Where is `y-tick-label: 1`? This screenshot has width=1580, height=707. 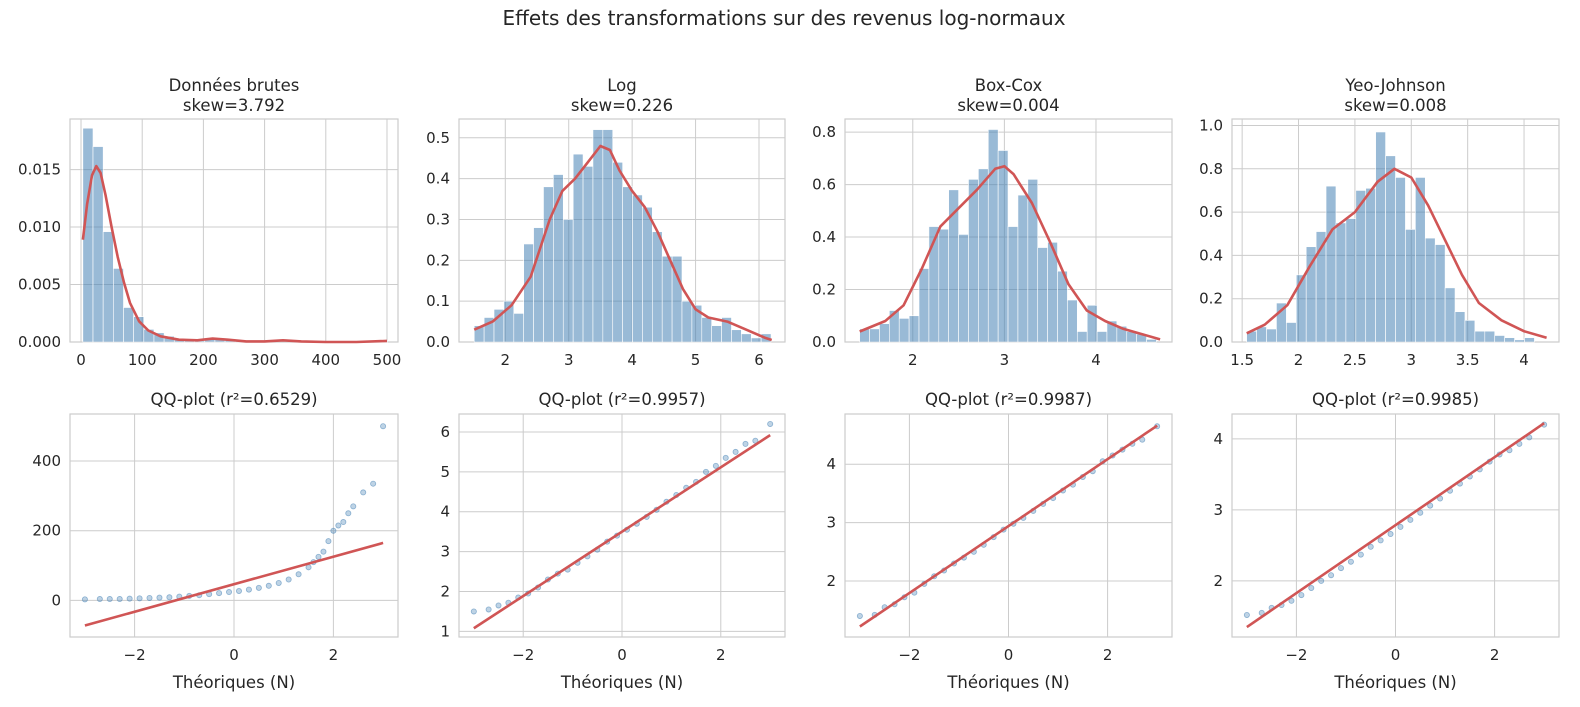 y-tick-label: 1 is located at coordinates (445, 631).